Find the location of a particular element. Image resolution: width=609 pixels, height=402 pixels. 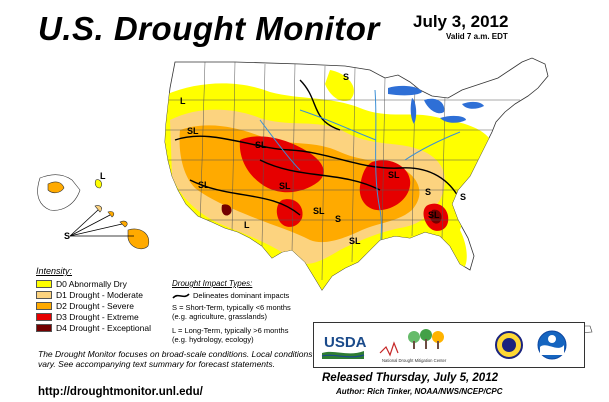

hawaii is located at coordinates (122, 227).